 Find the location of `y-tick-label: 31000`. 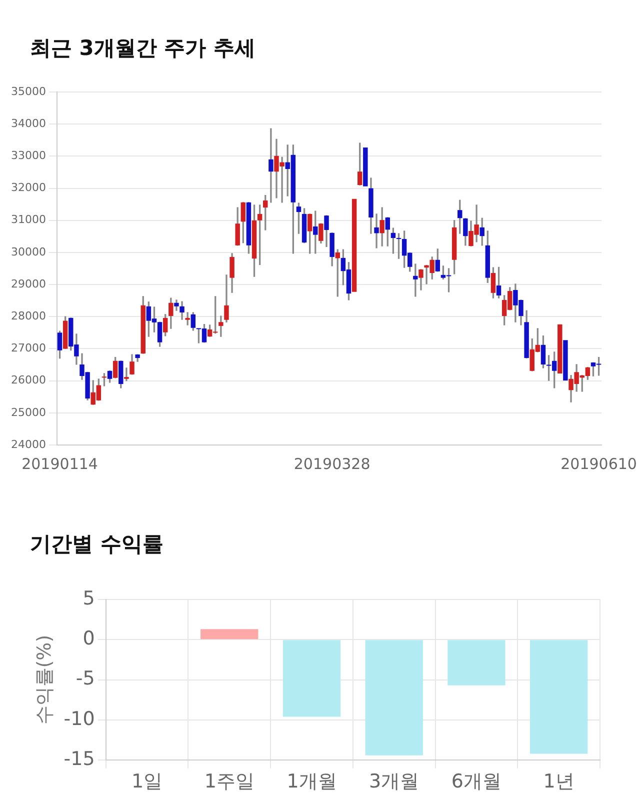

y-tick-label: 31000 is located at coordinates (28, 219).